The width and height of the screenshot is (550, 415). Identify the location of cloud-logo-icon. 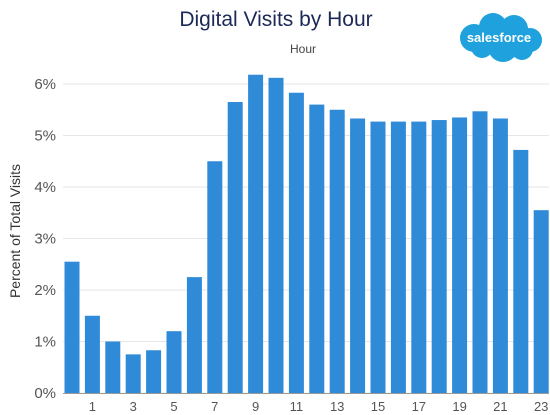
(501, 37).